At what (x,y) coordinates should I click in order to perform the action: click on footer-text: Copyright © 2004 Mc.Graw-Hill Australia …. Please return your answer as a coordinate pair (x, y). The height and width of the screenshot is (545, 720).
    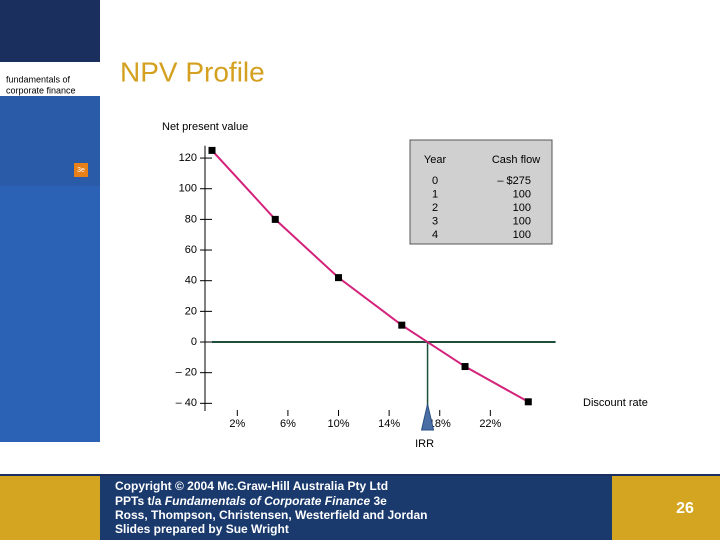
    Looking at the image, I should click on (251, 486).